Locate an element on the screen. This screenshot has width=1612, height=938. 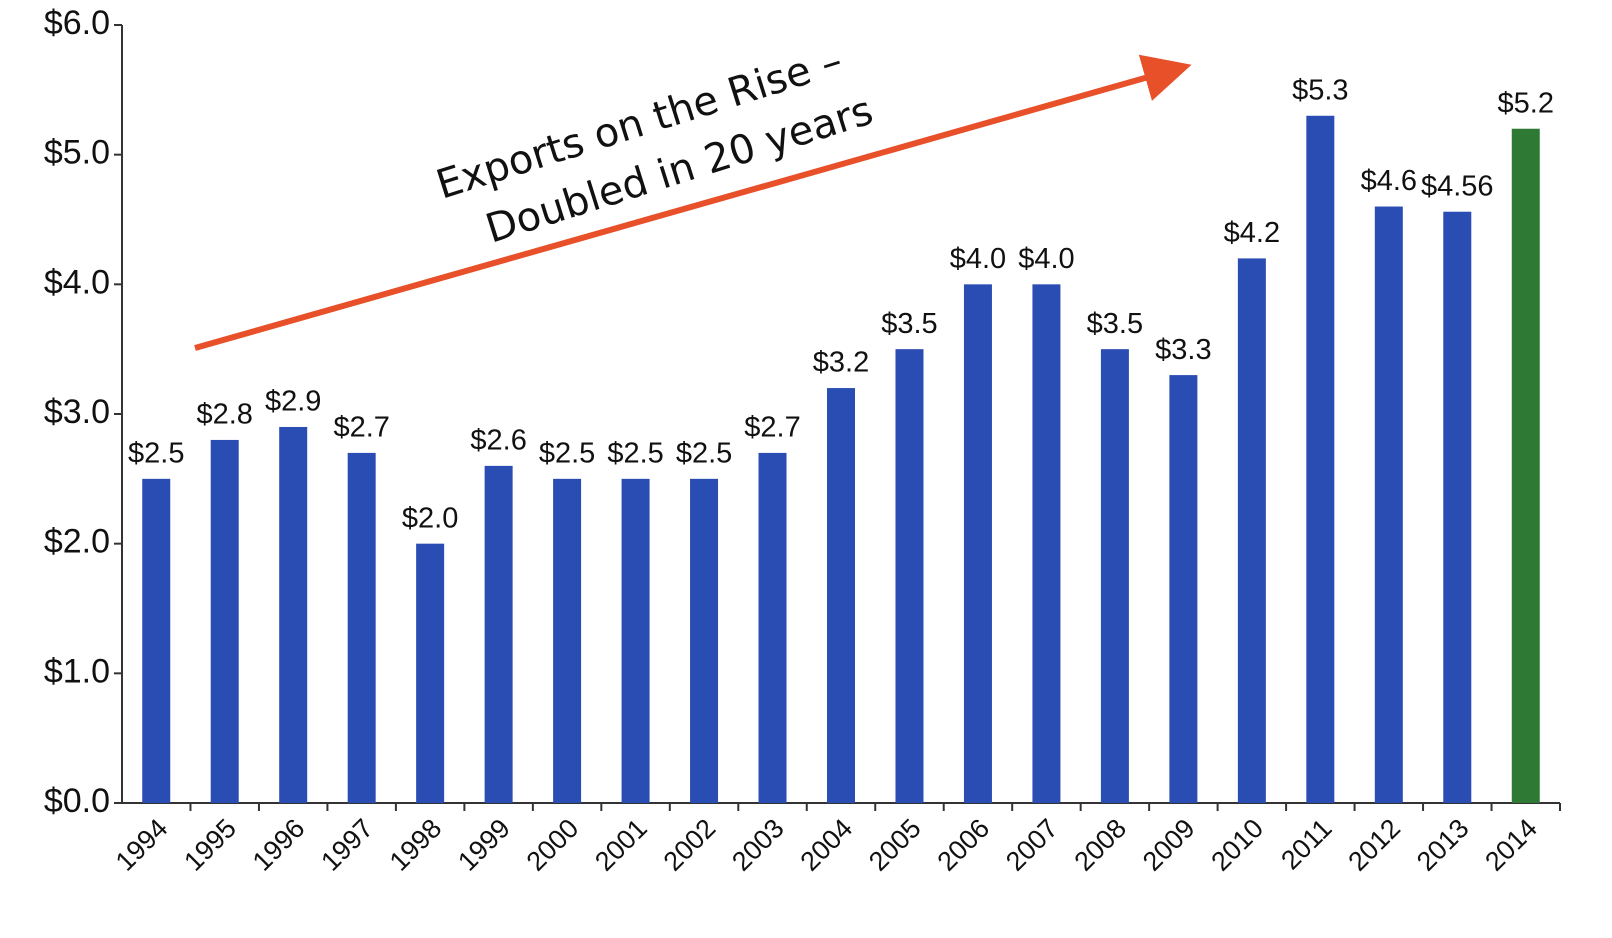
x-tick-label: 2007 is located at coordinates (1032, 845).